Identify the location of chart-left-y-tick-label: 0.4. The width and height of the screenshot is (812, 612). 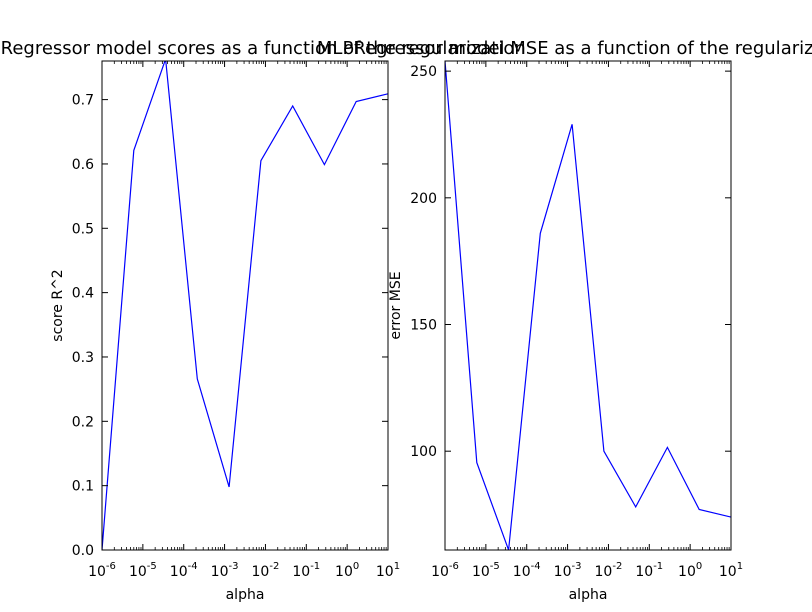
(83, 294).